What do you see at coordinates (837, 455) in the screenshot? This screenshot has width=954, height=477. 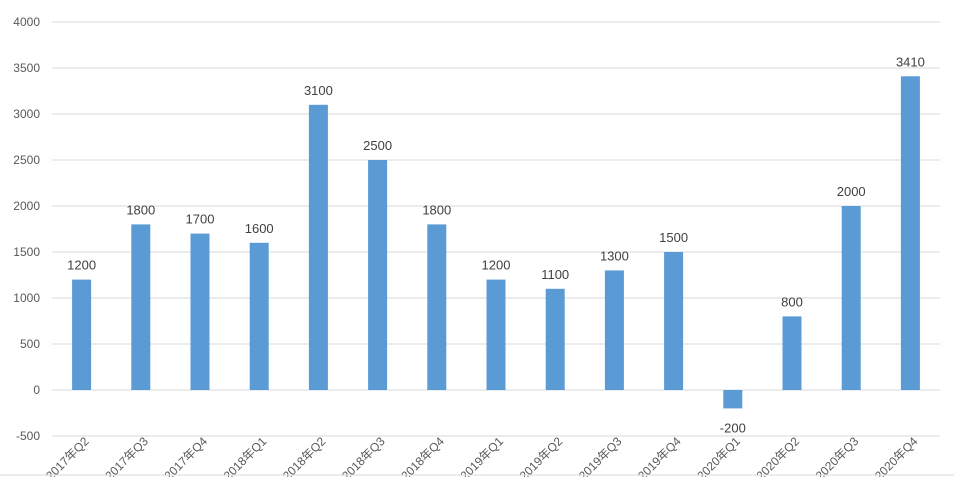 I see `x-tick-label: 2020年Q3` at bounding box center [837, 455].